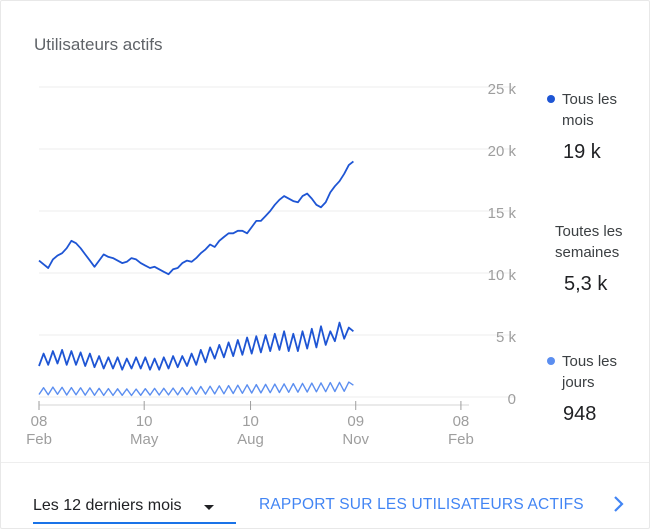 The height and width of the screenshot is (529, 650). Describe the element at coordinates (598, 110) in the screenshot. I see `legend-monthly-label: Tous les mois` at that location.